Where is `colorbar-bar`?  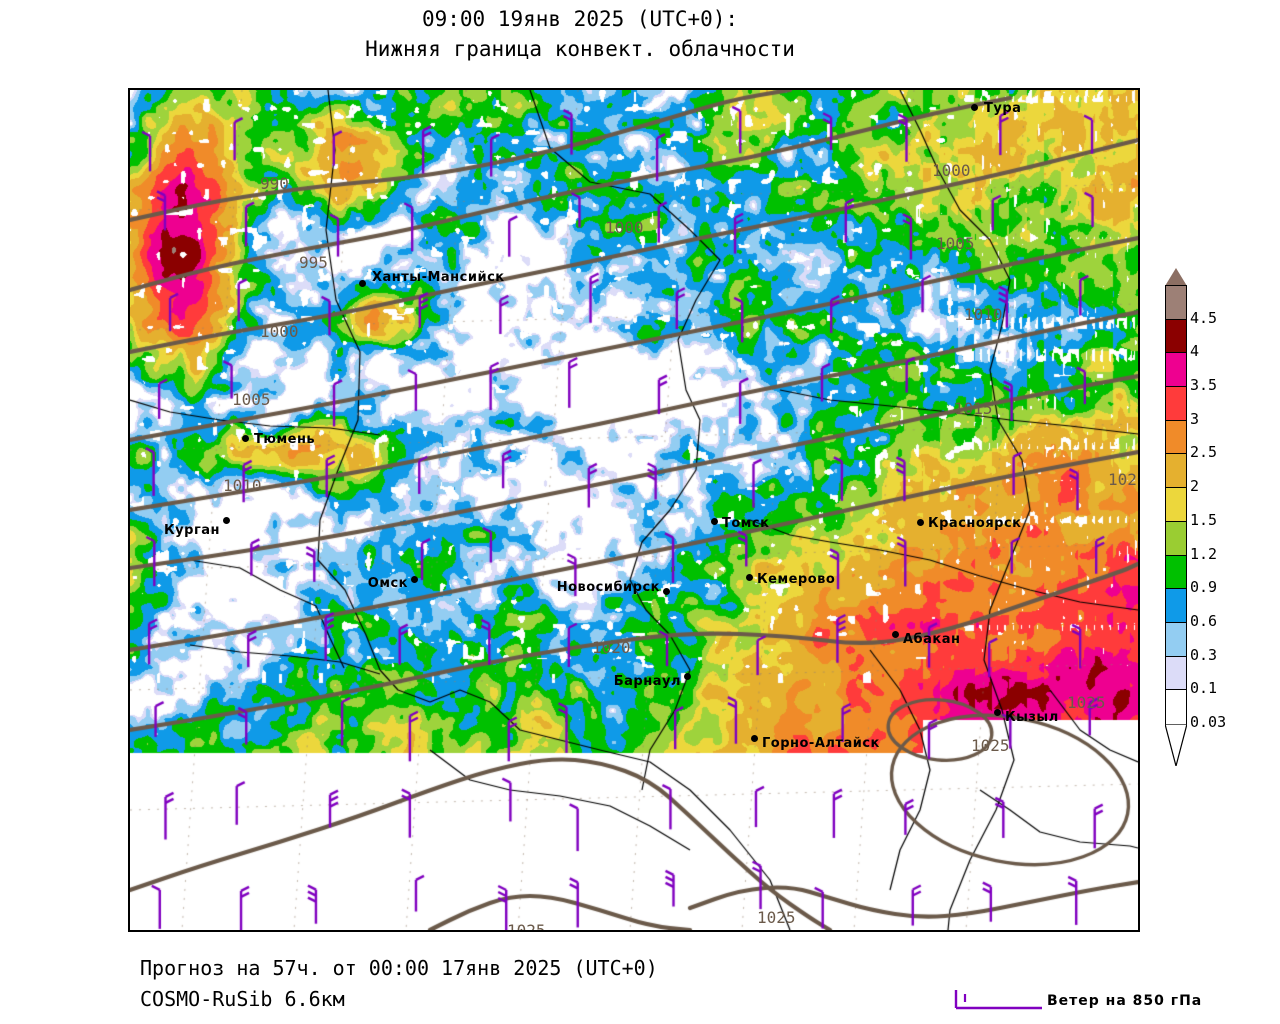
colorbar-bar is located at coordinates (1176, 505).